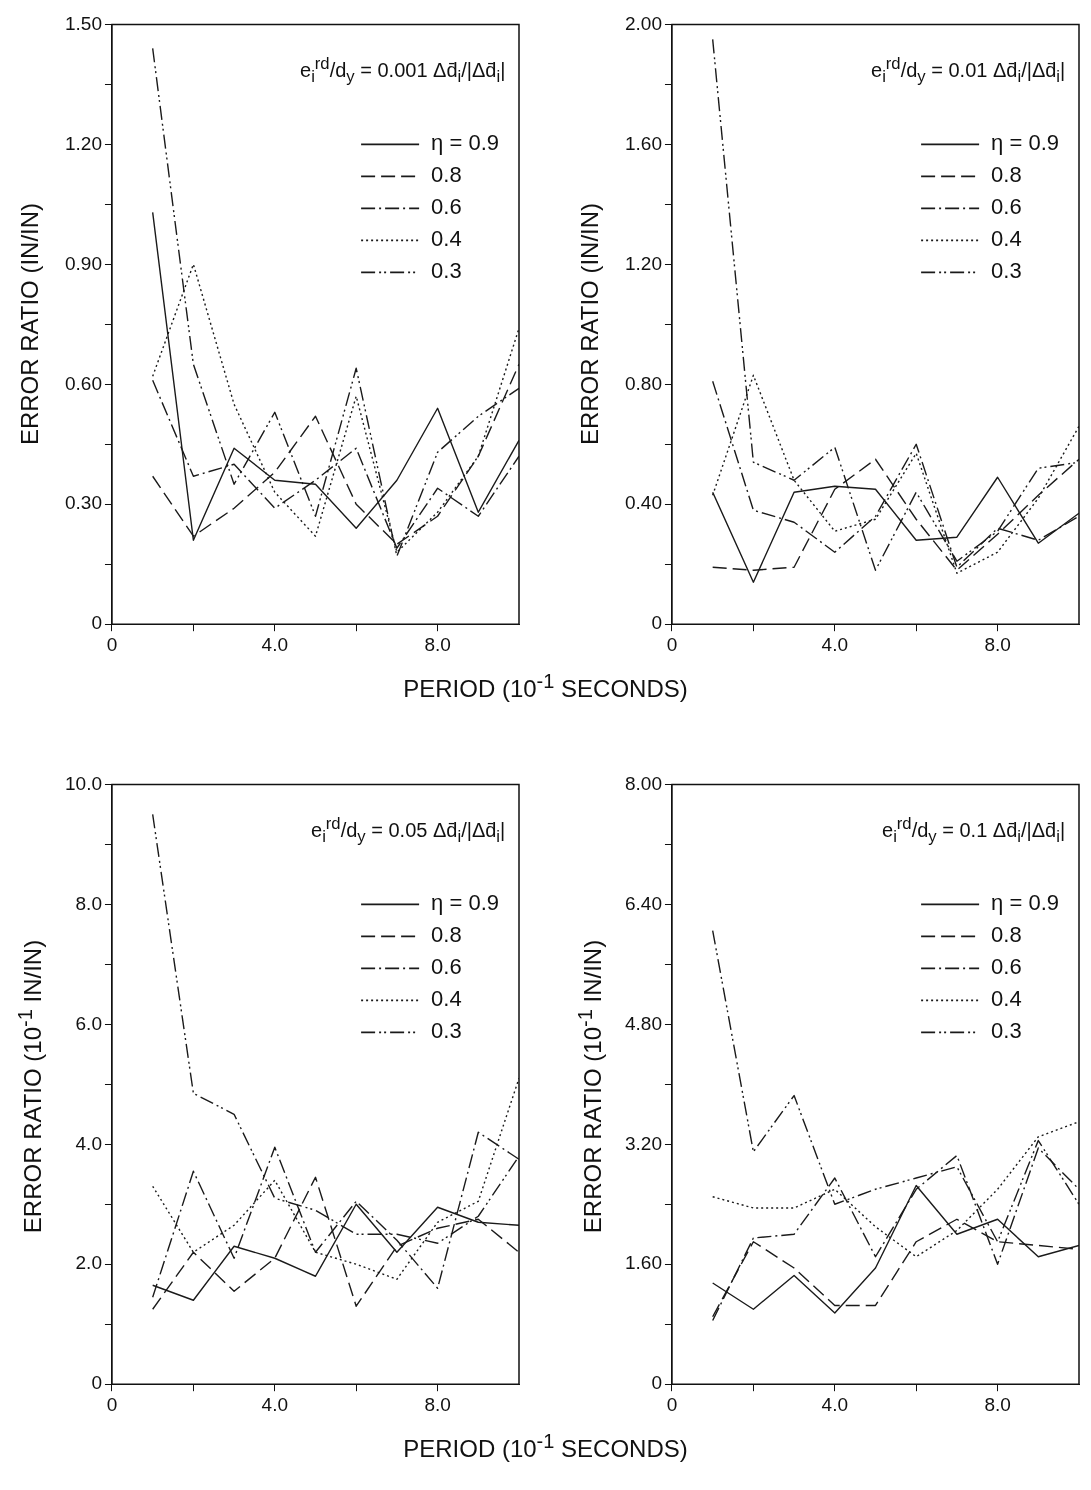  I want to click on y-tick-label: 2.00, so click(643, 23).